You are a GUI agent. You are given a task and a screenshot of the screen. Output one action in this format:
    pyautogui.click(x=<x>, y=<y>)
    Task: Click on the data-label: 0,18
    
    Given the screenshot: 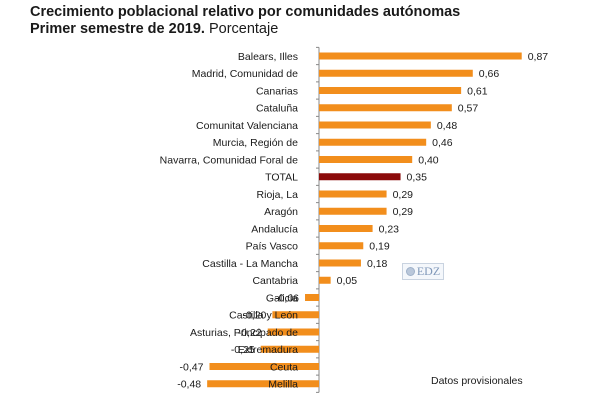 What is the action you would take?
    pyautogui.click(x=377, y=264)
    